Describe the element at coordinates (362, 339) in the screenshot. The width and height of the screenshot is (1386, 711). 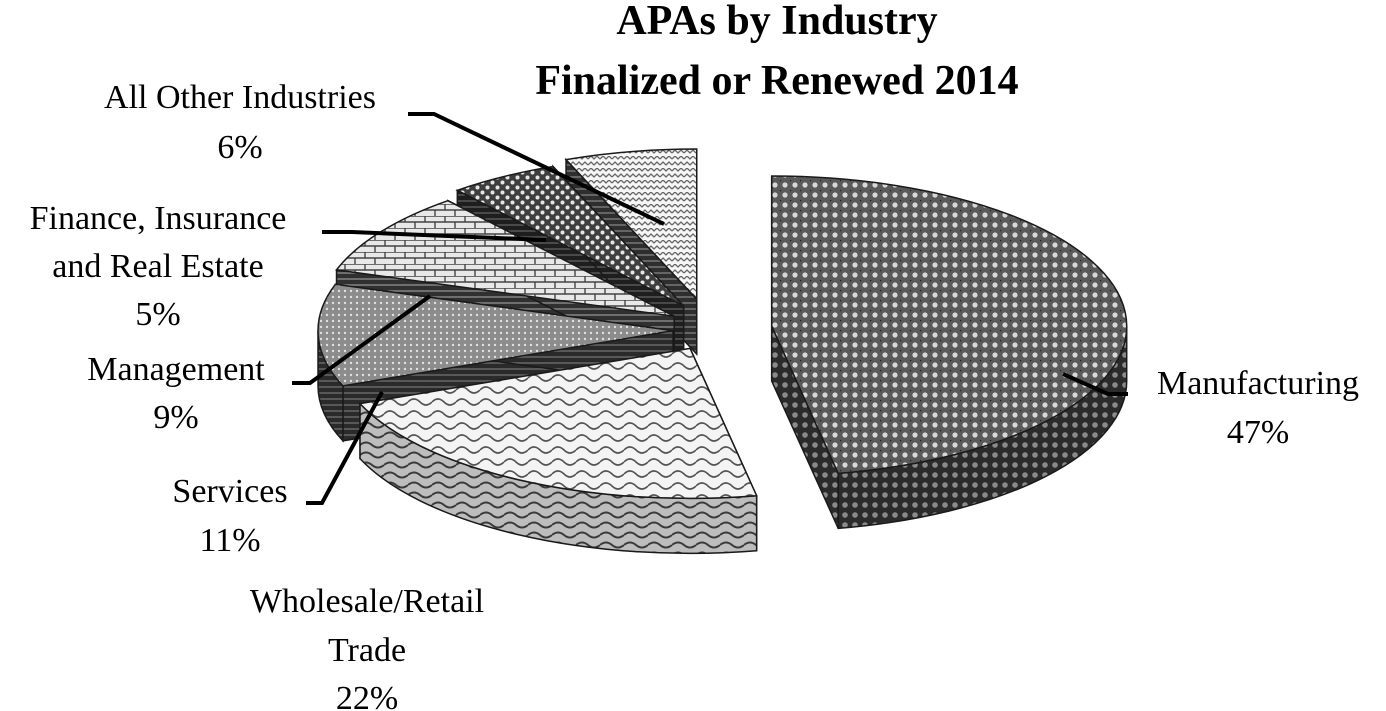
I see `leader-line-management` at that location.